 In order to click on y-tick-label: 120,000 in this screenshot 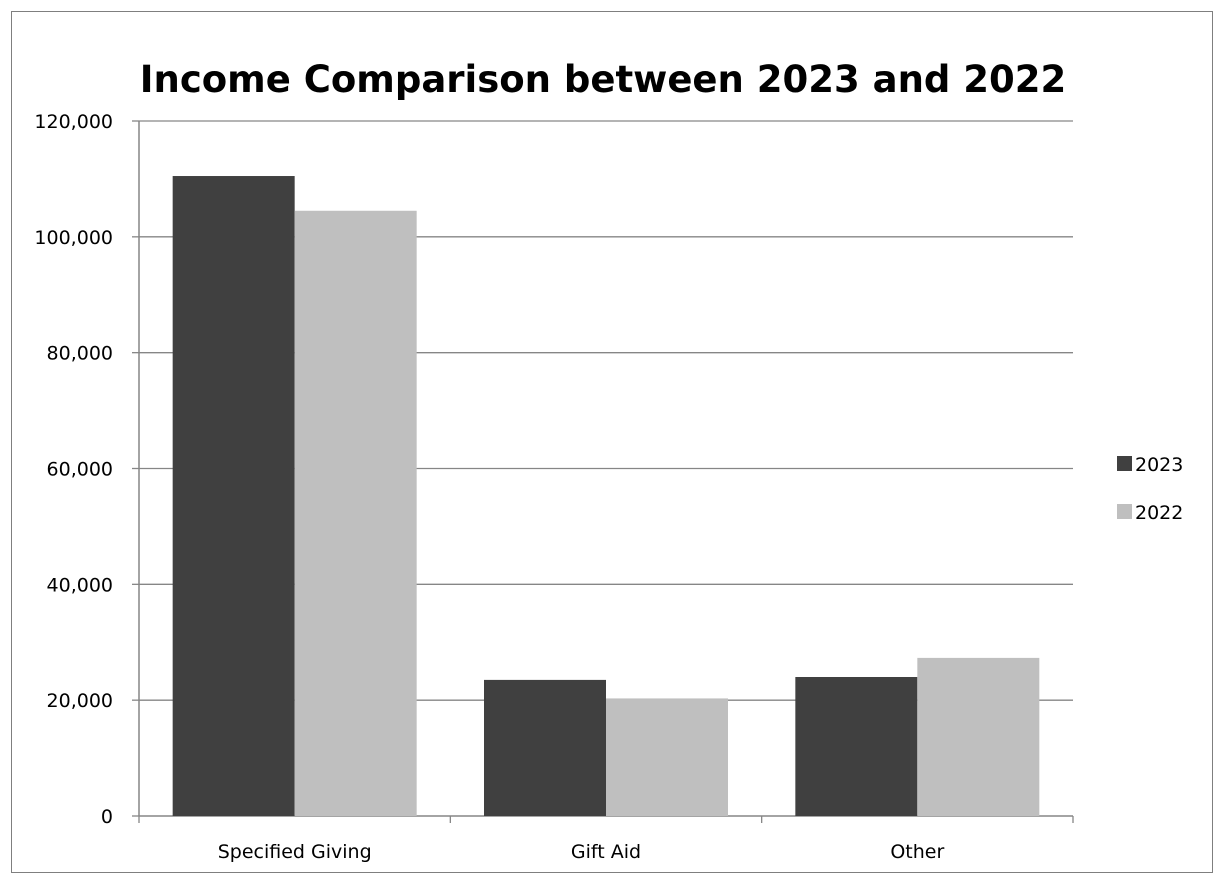, I will do `click(73, 122)`.